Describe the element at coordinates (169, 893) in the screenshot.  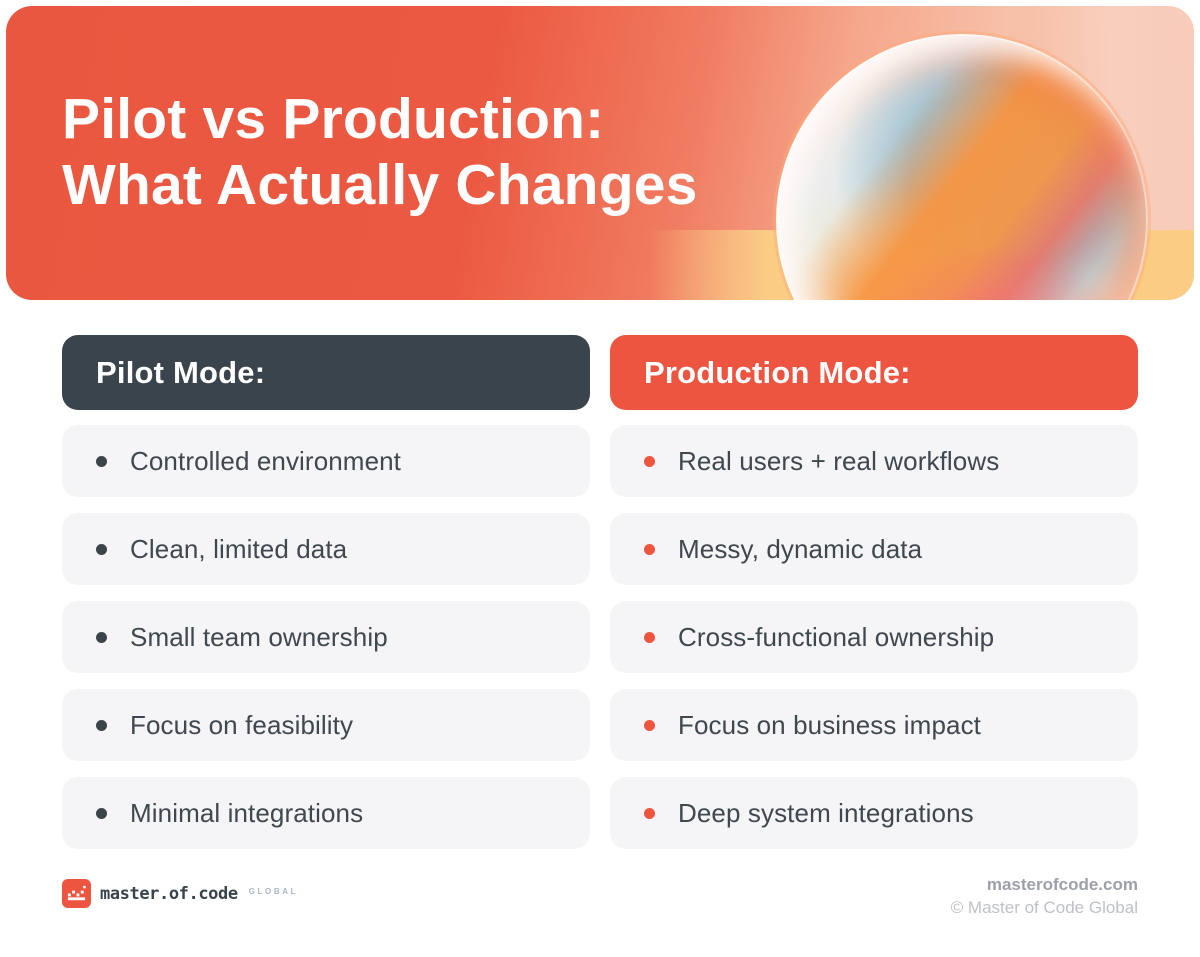
I see `logo-wordmark: master.of.code` at that location.